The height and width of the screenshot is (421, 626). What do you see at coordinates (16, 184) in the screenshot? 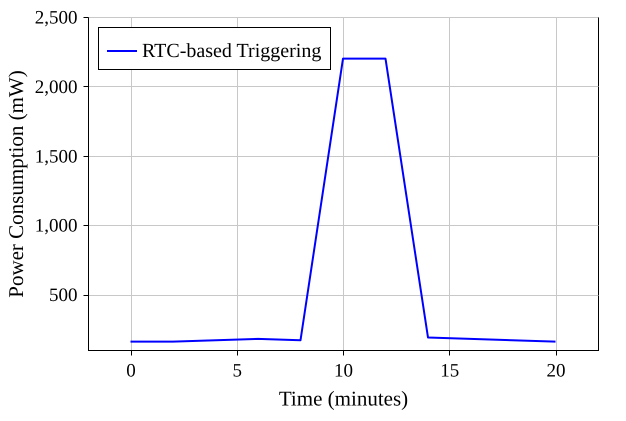
I see `y-axis-title: Power Consumption (mW)` at bounding box center [16, 184].